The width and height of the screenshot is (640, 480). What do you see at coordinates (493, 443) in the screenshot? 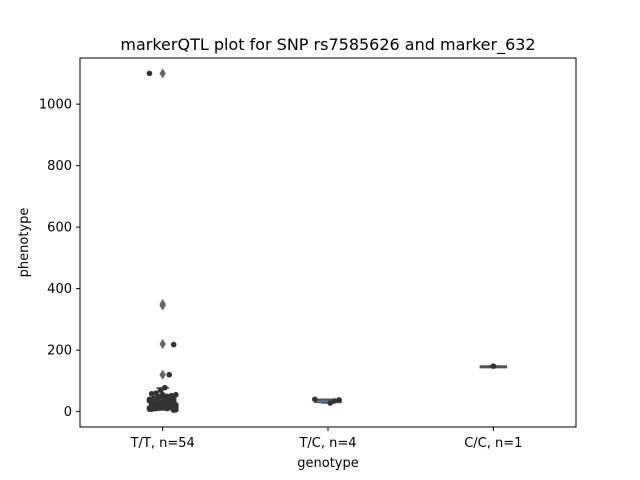
I see `x-tick-label: C/C, n=1` at bounding box center [493, 443].